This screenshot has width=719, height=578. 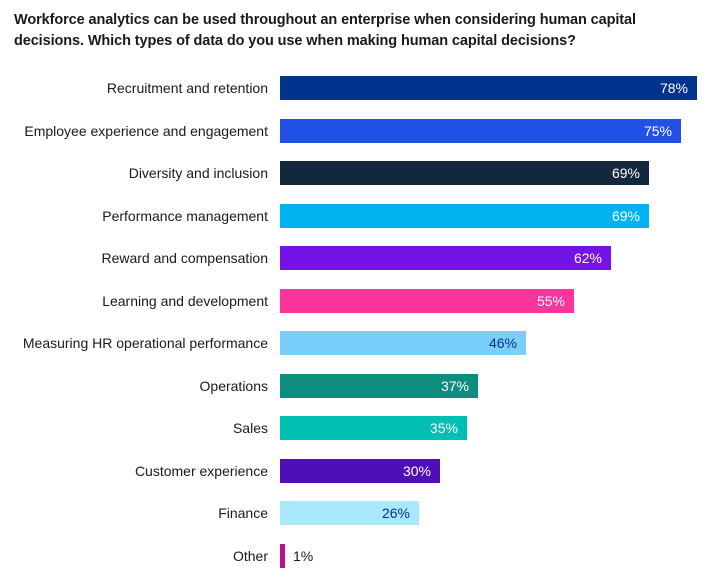 I want to click on category-label: Performance management, so click(x=185, y=215).